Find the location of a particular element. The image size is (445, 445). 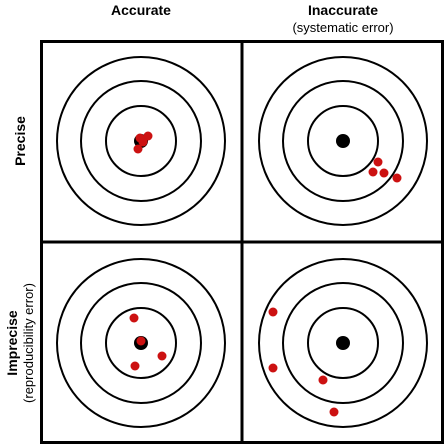

row-title-precise: Precise is located at coordinates (20, 141).